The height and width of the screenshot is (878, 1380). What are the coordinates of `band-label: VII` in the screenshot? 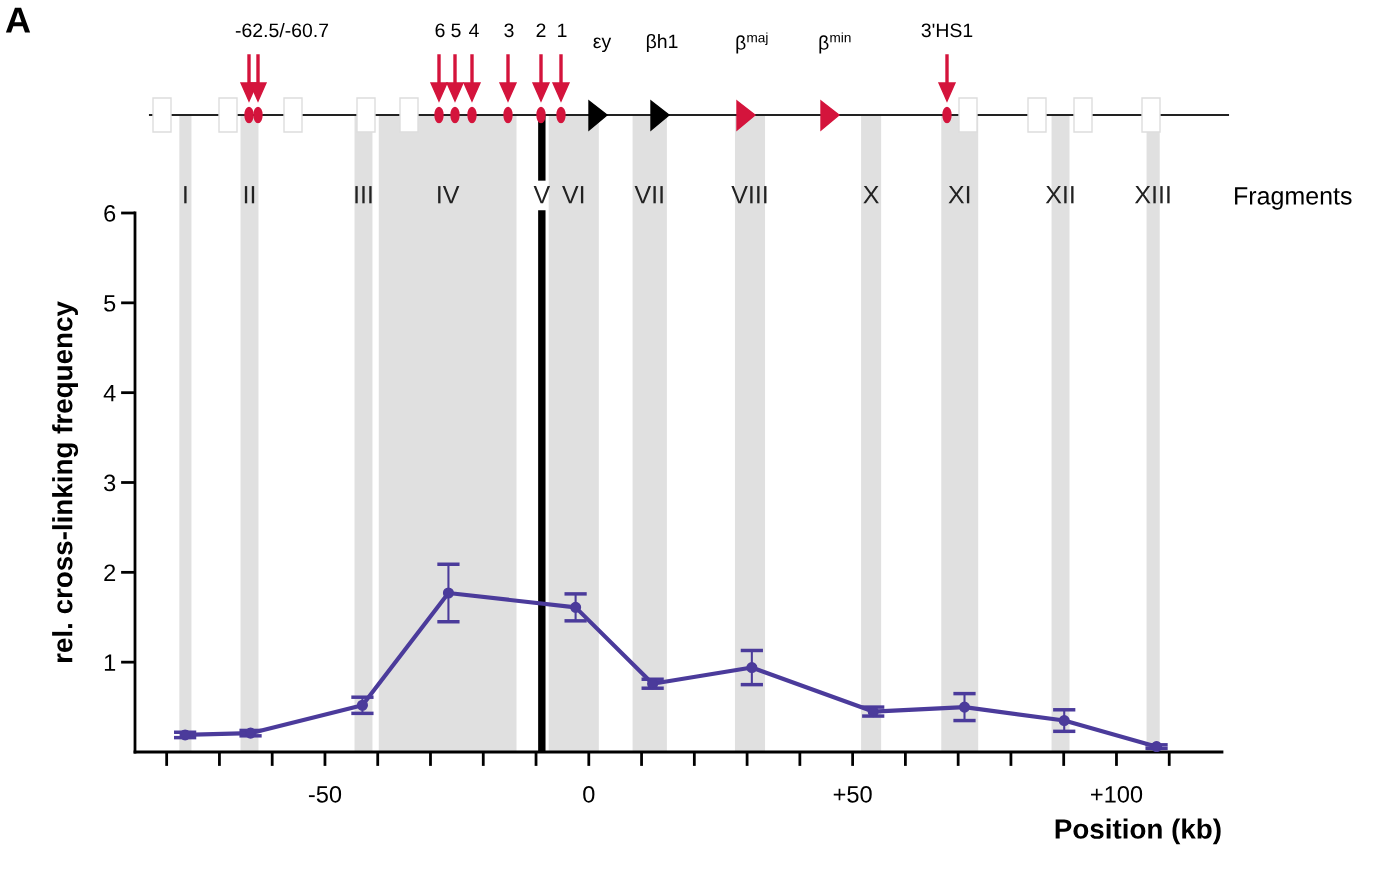 It's located at (648, 195).